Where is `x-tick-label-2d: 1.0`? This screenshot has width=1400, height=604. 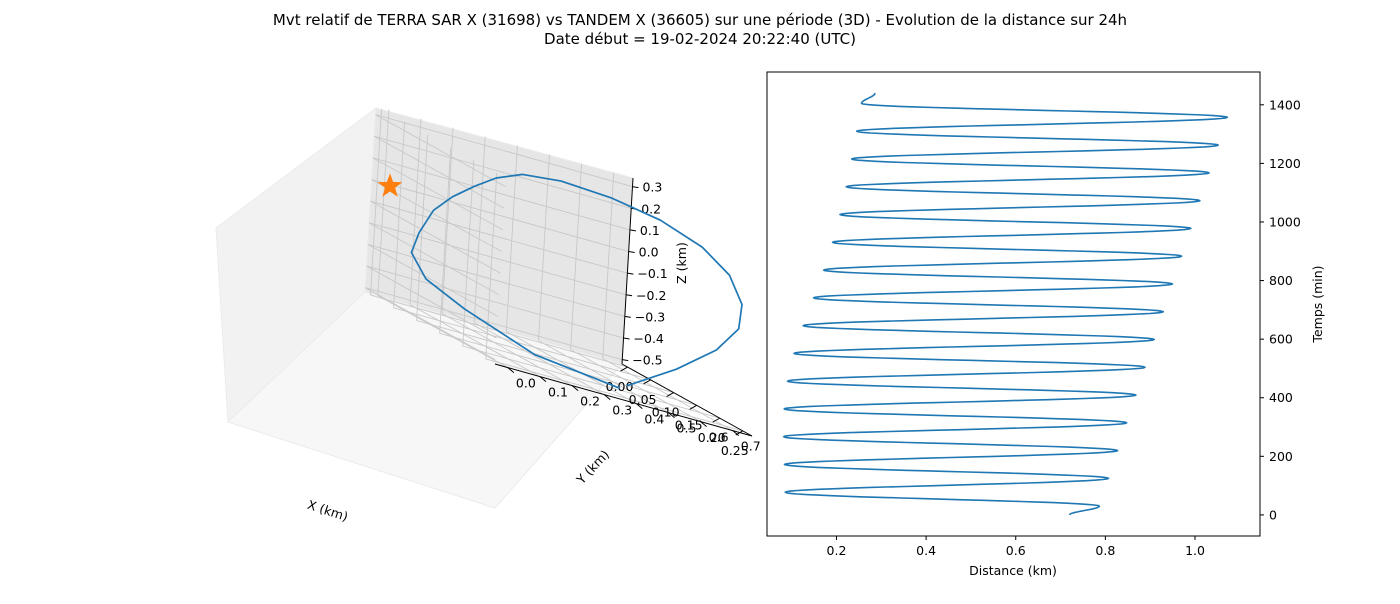
x-tick-label-2d: 1.0 is located at coordinates (1195, 550).